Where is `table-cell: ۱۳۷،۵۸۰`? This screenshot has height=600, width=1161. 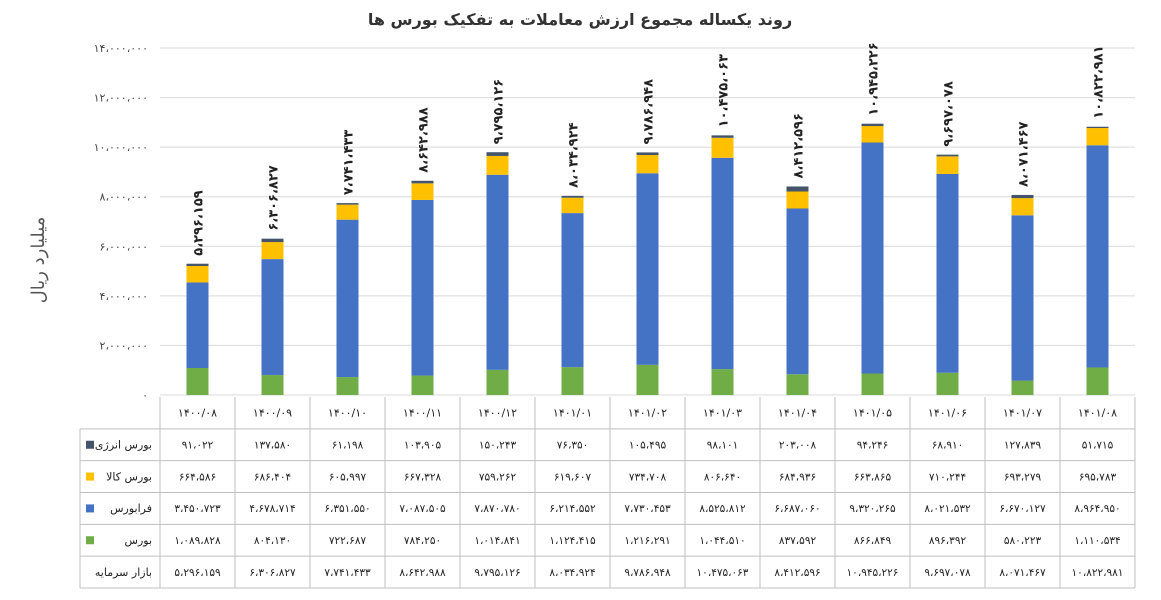
table-cell: ۱۳۷،۵۸۰ is located at coordinates (272, 446).